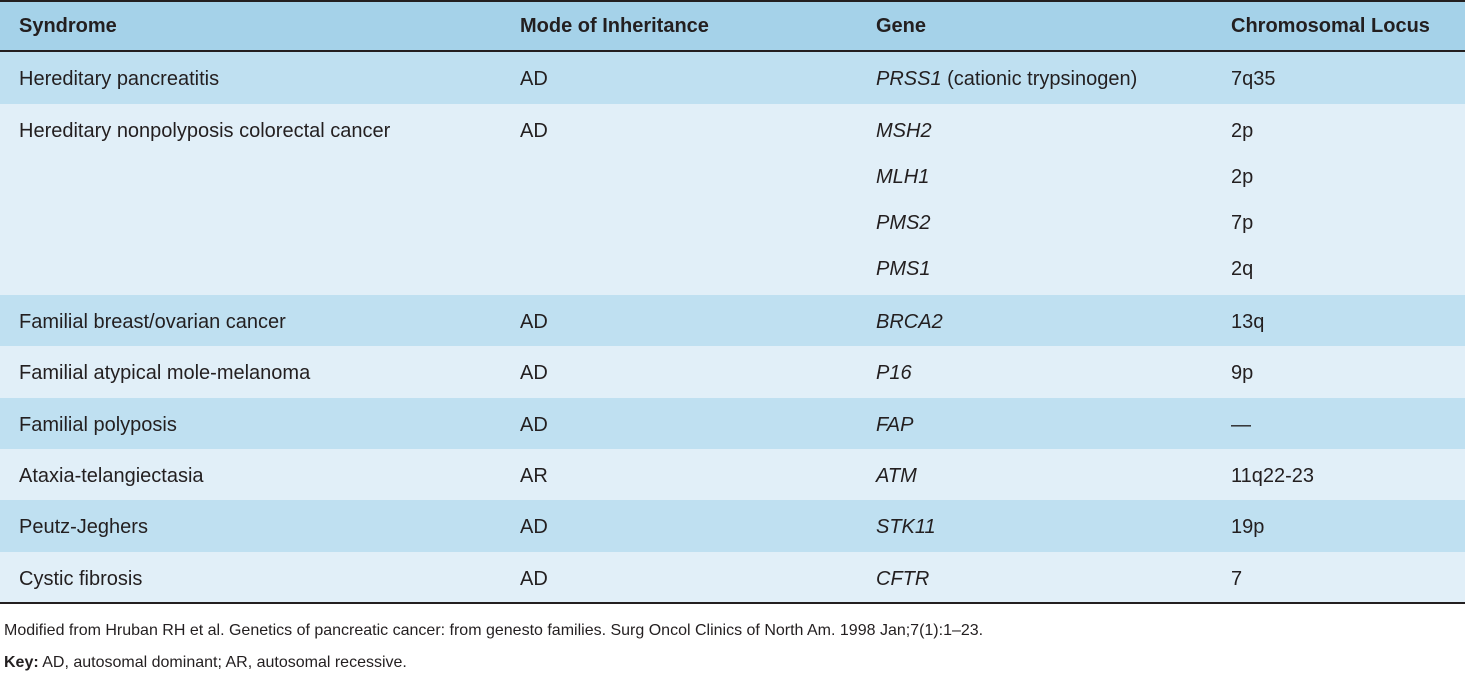  I want to click on gene-name: PRSS1, so click(909, 79).